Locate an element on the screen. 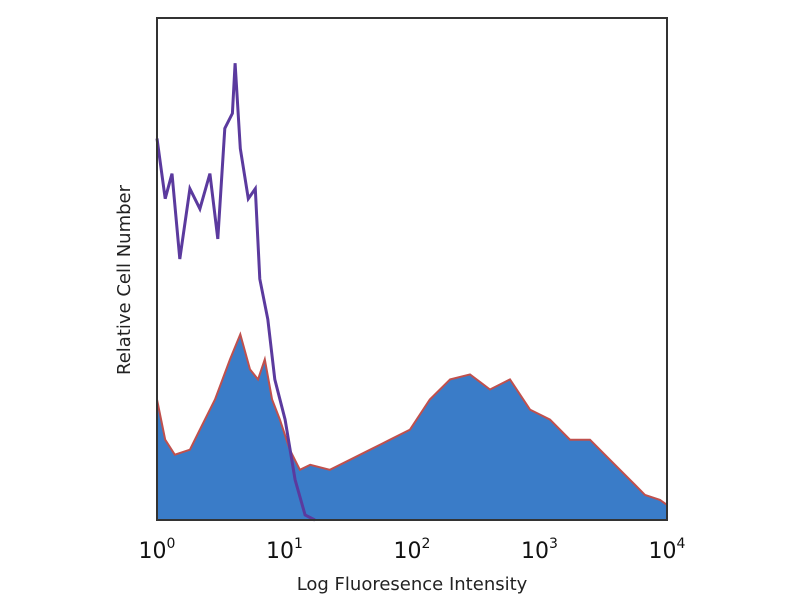 This screenshot has height=600, width=800. x-tick-label: 103 is located at coordinates (539, 550).